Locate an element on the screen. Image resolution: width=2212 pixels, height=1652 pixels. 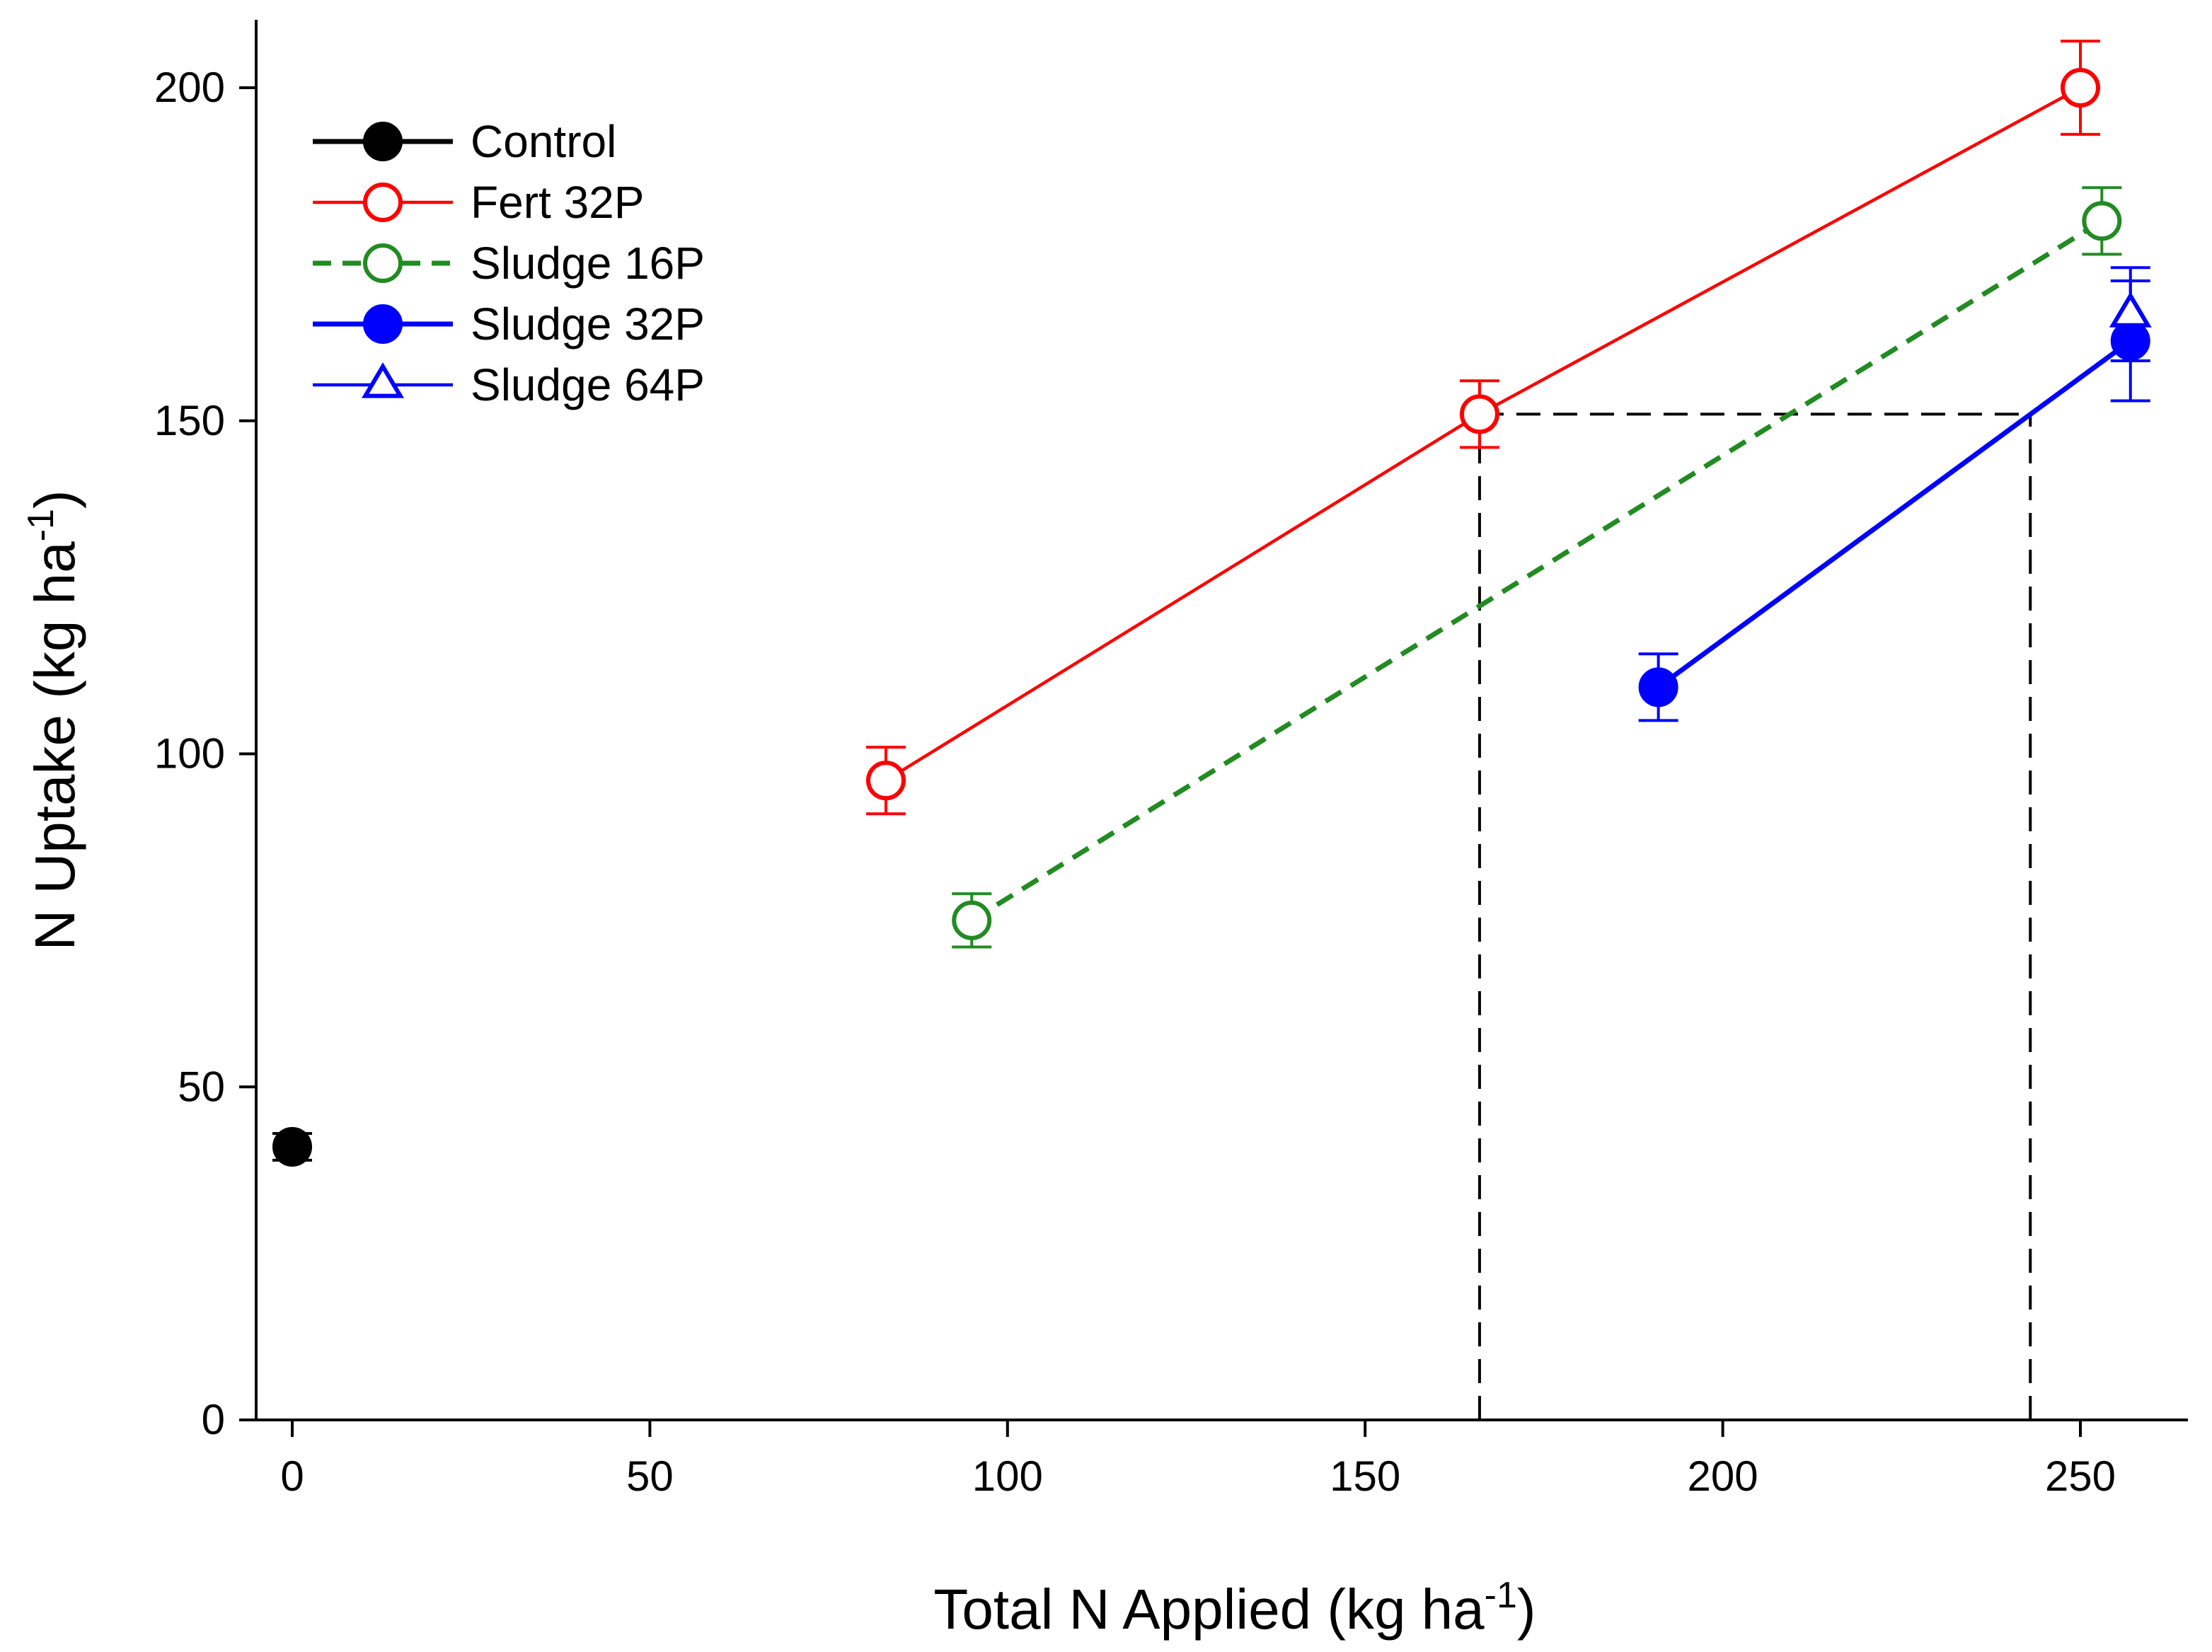
series-sludge-64p is located at coordinates (2130, 314).